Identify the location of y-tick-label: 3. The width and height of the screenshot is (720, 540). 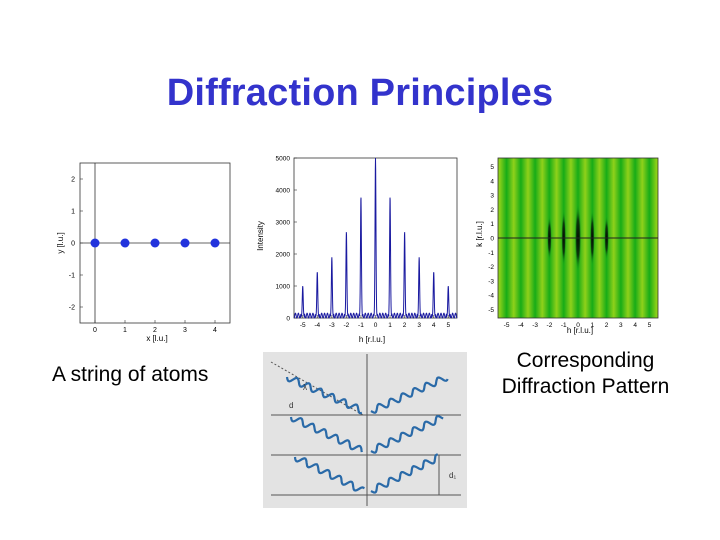
(492, 196).